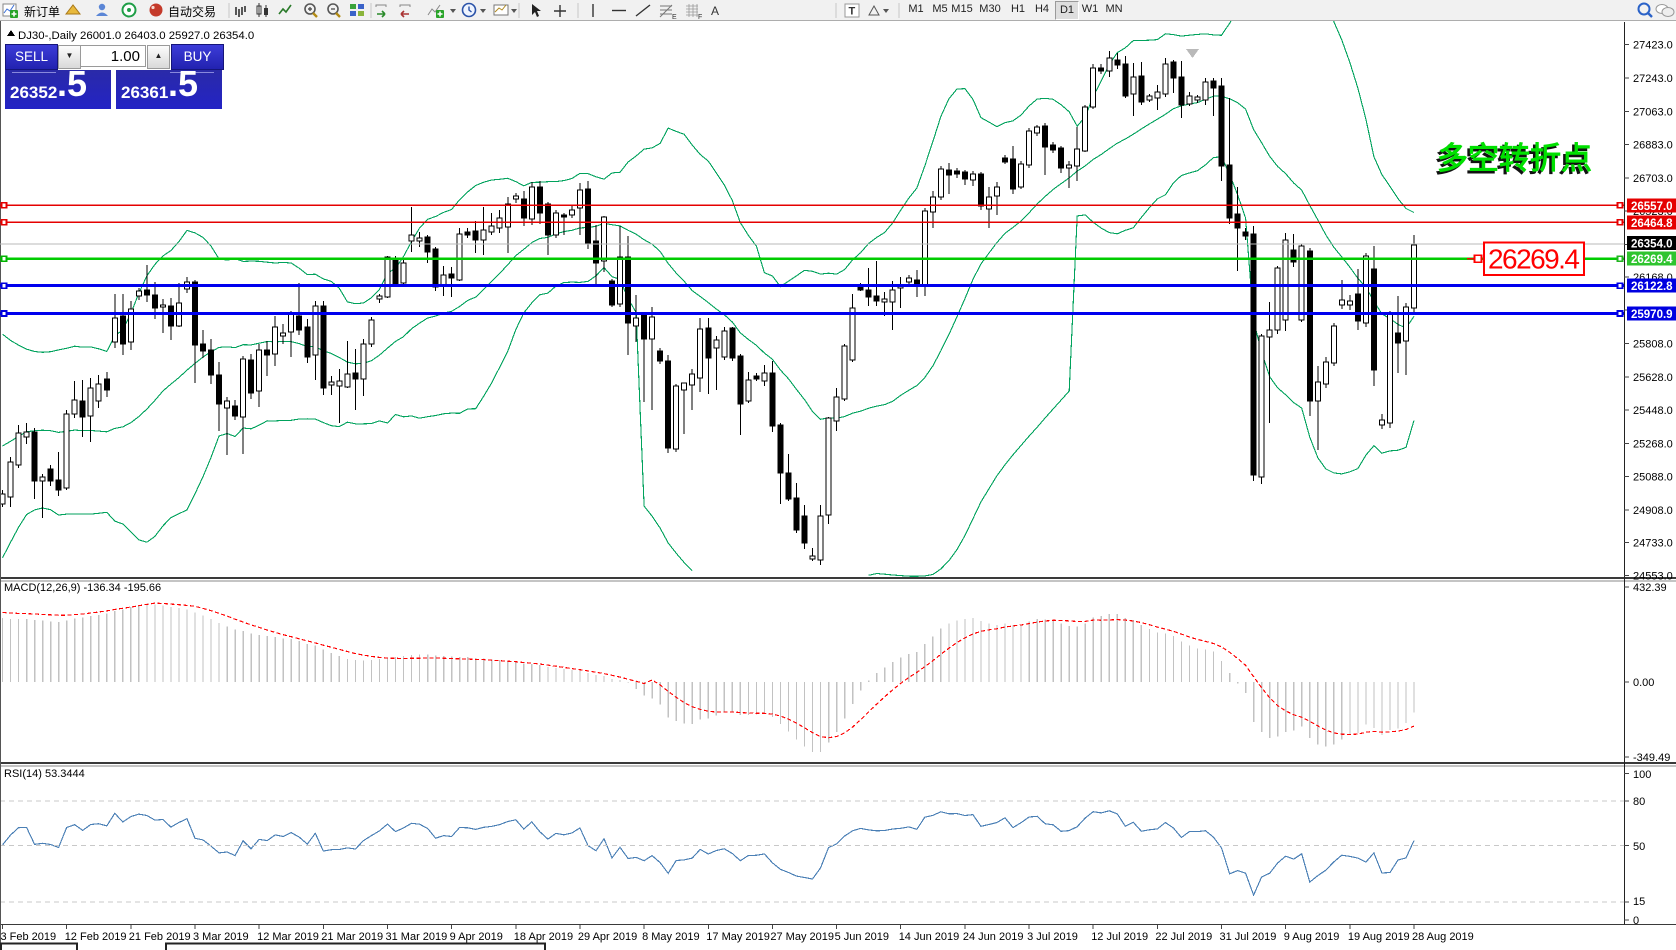 This screenshot has height=950, width=1676. Describe the element at coordinates (221, 937) in the screenshot. I see `svg-text: 3 Mar 2019` at that location.